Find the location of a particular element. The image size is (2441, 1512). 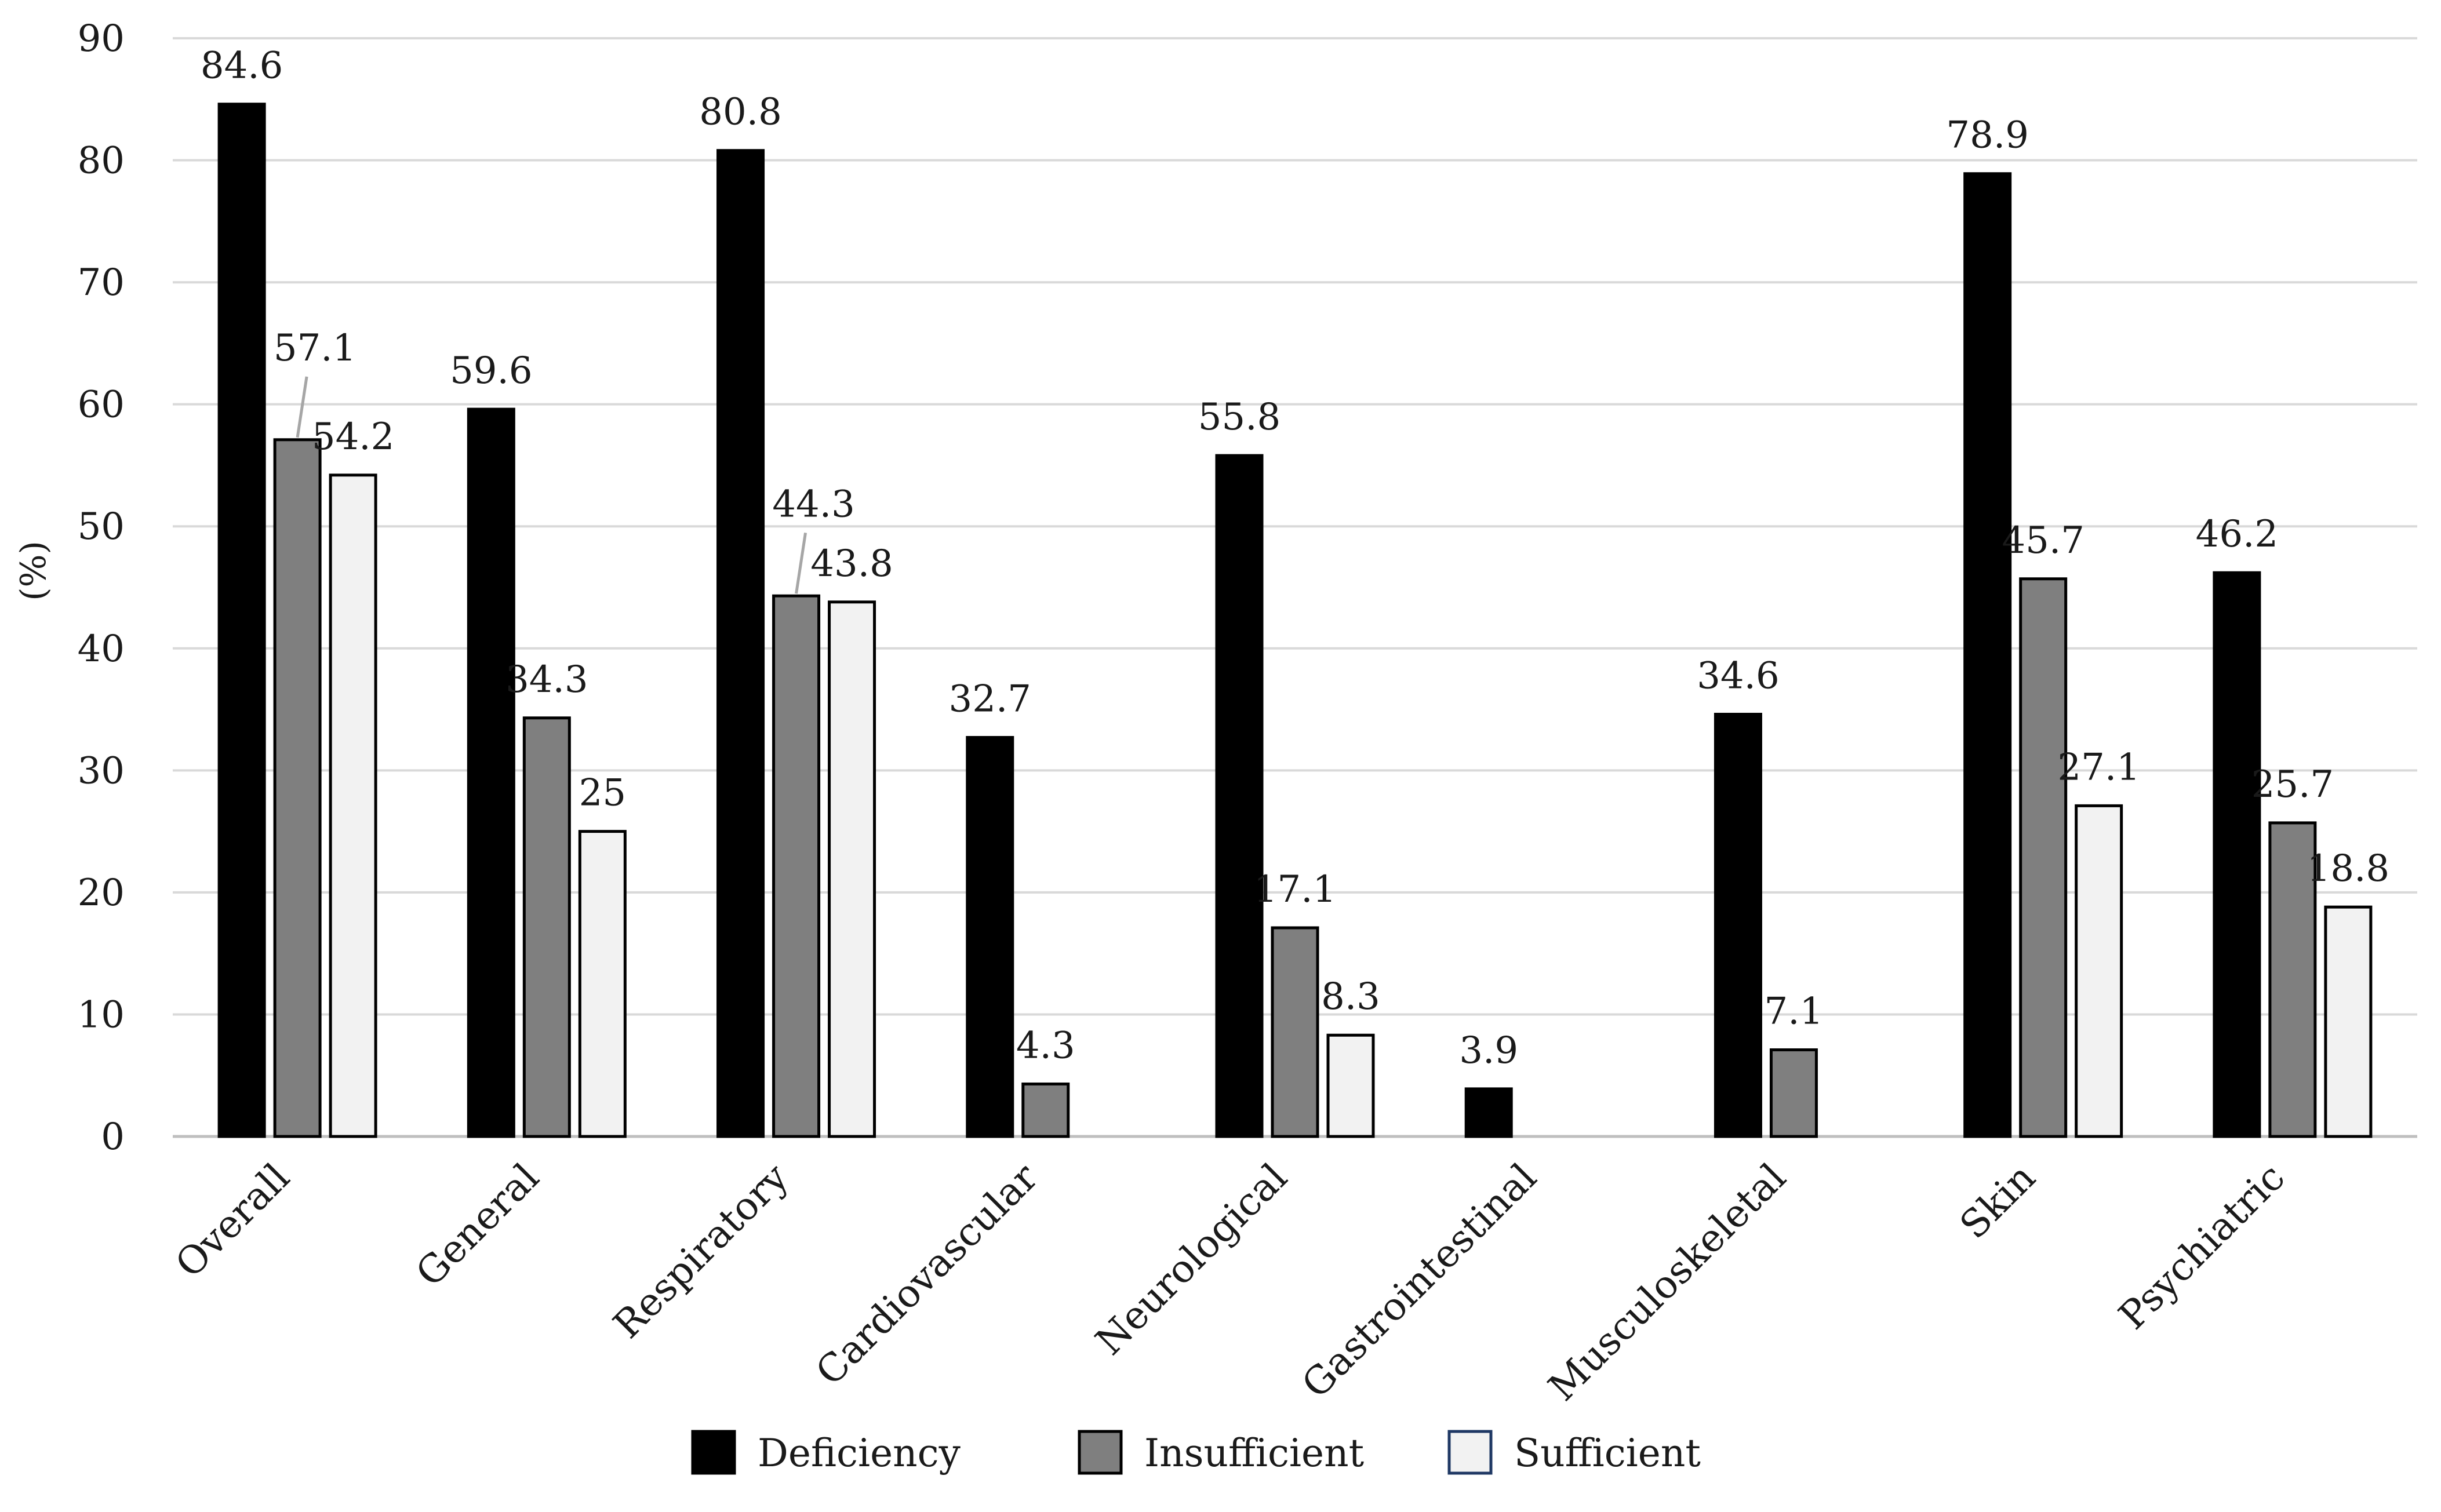

data-label-insufficient-cardiovascular: 4.3 is located at coordinates (1045, 1045).